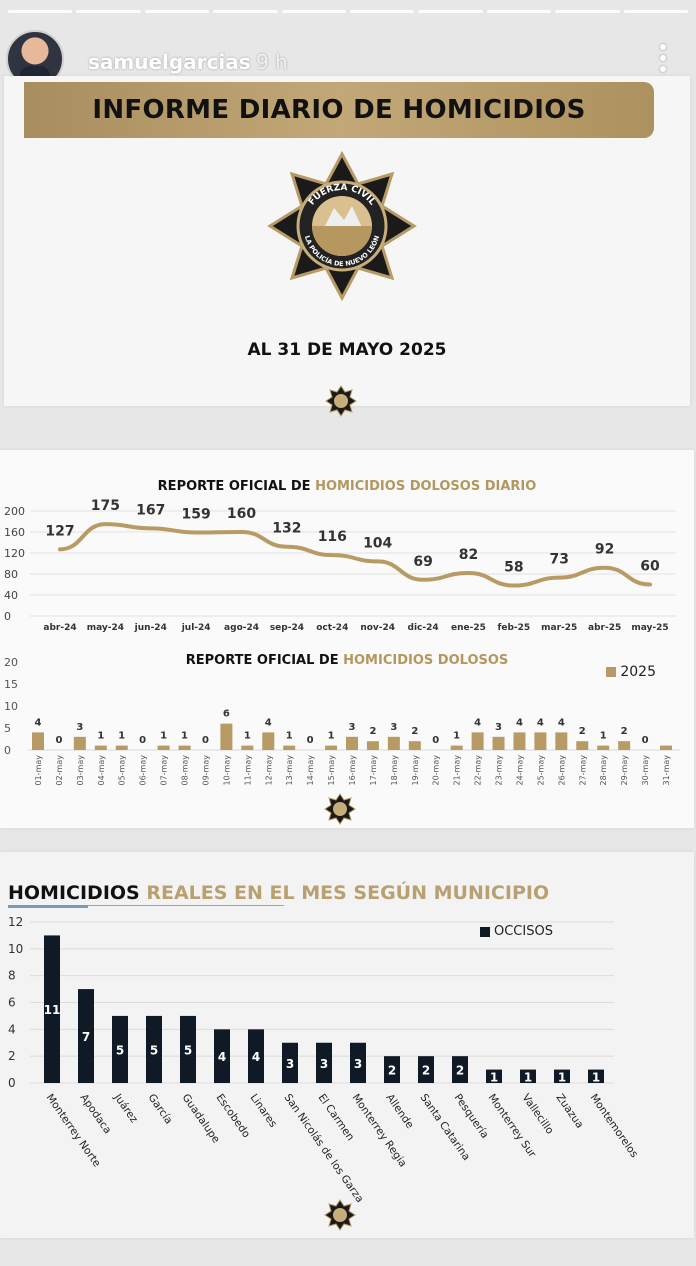  I want to click on police-badge-logo: FUERZA CIVIL LA POLICÍA DE NUEVO LEÓN, so click(342, 226).